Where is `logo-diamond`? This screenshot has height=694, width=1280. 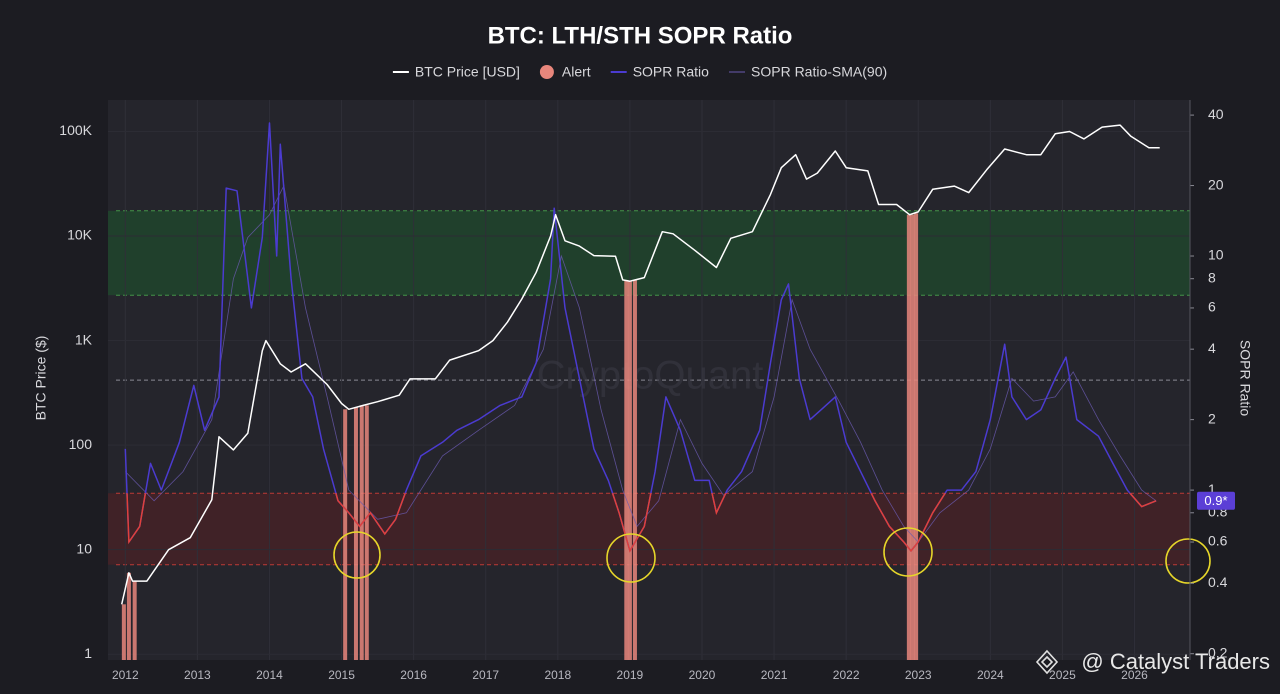
logo-diamond is located at coordinates (1047, 662).